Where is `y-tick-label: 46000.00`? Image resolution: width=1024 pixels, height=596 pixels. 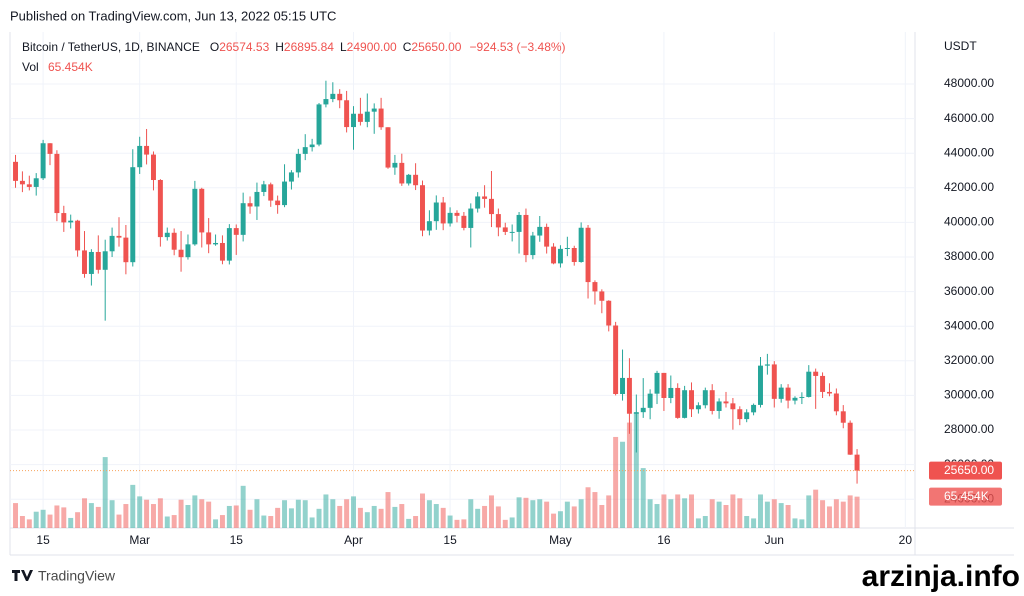
y-tick-label: 46000.00 is located at coordinates (969, 118).